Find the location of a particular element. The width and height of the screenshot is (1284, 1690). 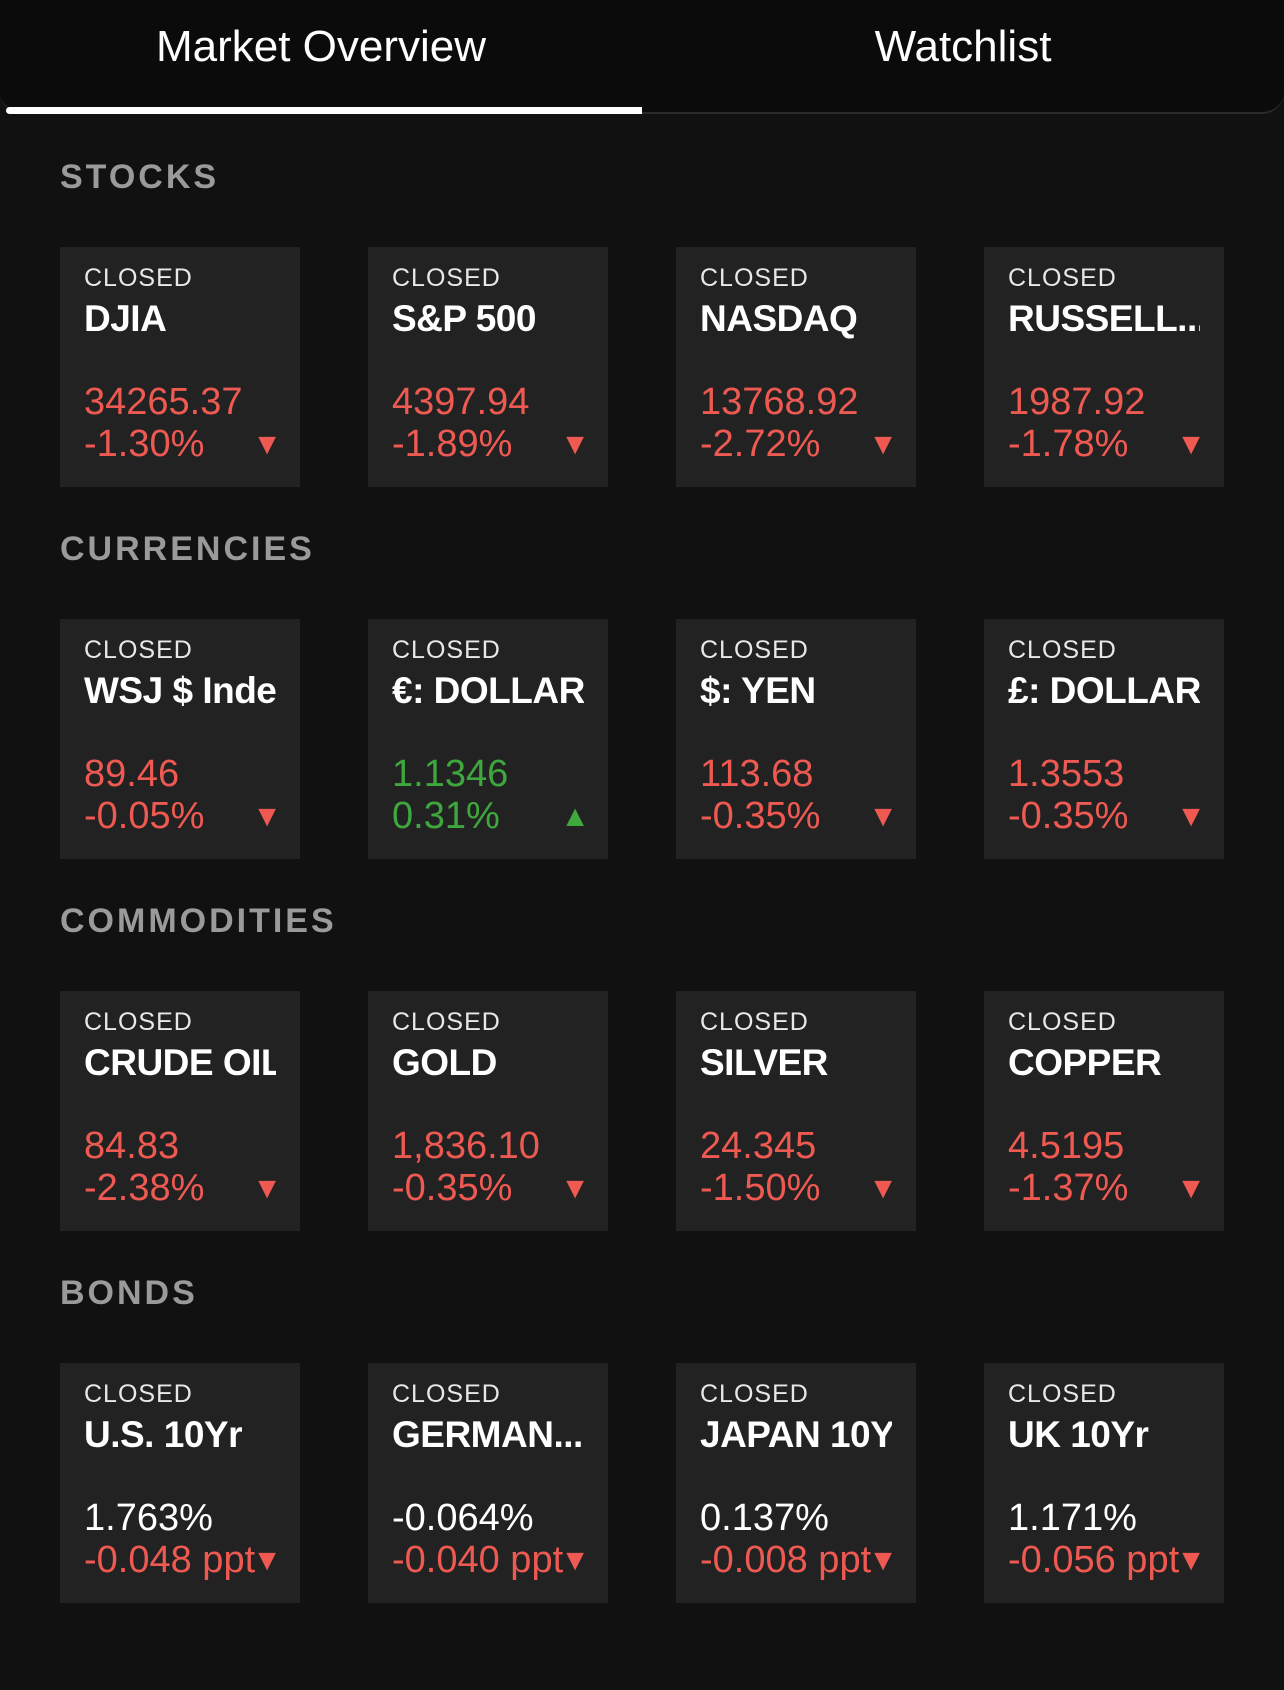

instrument-value: 1.3553 is located at coordinates (1066, 774).